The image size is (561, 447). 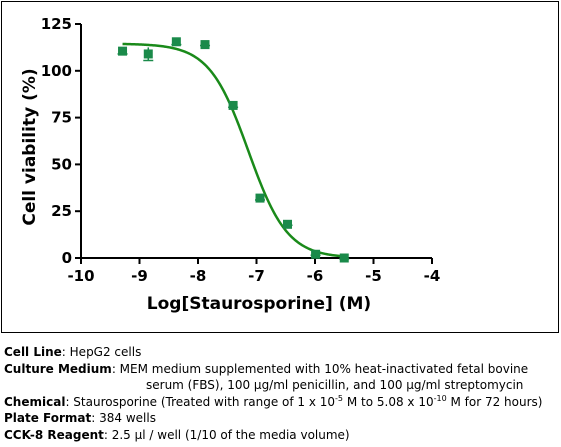 I want to click on cell-line-row: Cell Line: HepG2 cells, so click(x=73, y=352).